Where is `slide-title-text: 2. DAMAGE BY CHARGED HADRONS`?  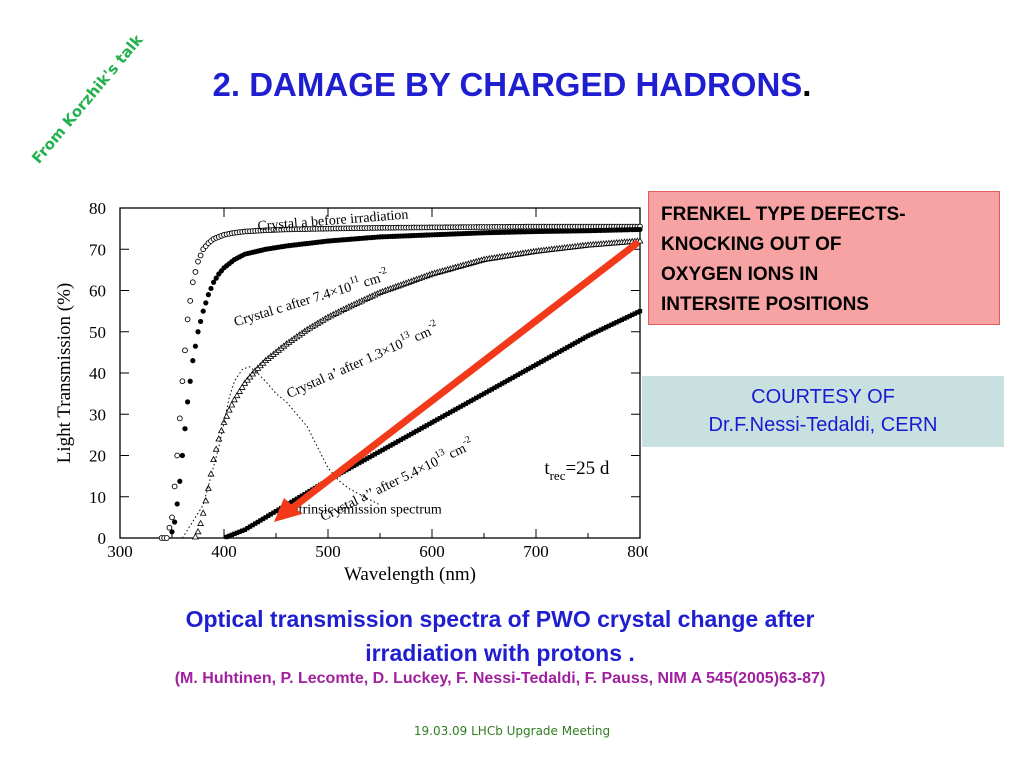
slide-title-text: 2. DAMAGE BY CHARGED HADRONS is located at coordinates (507, 84).